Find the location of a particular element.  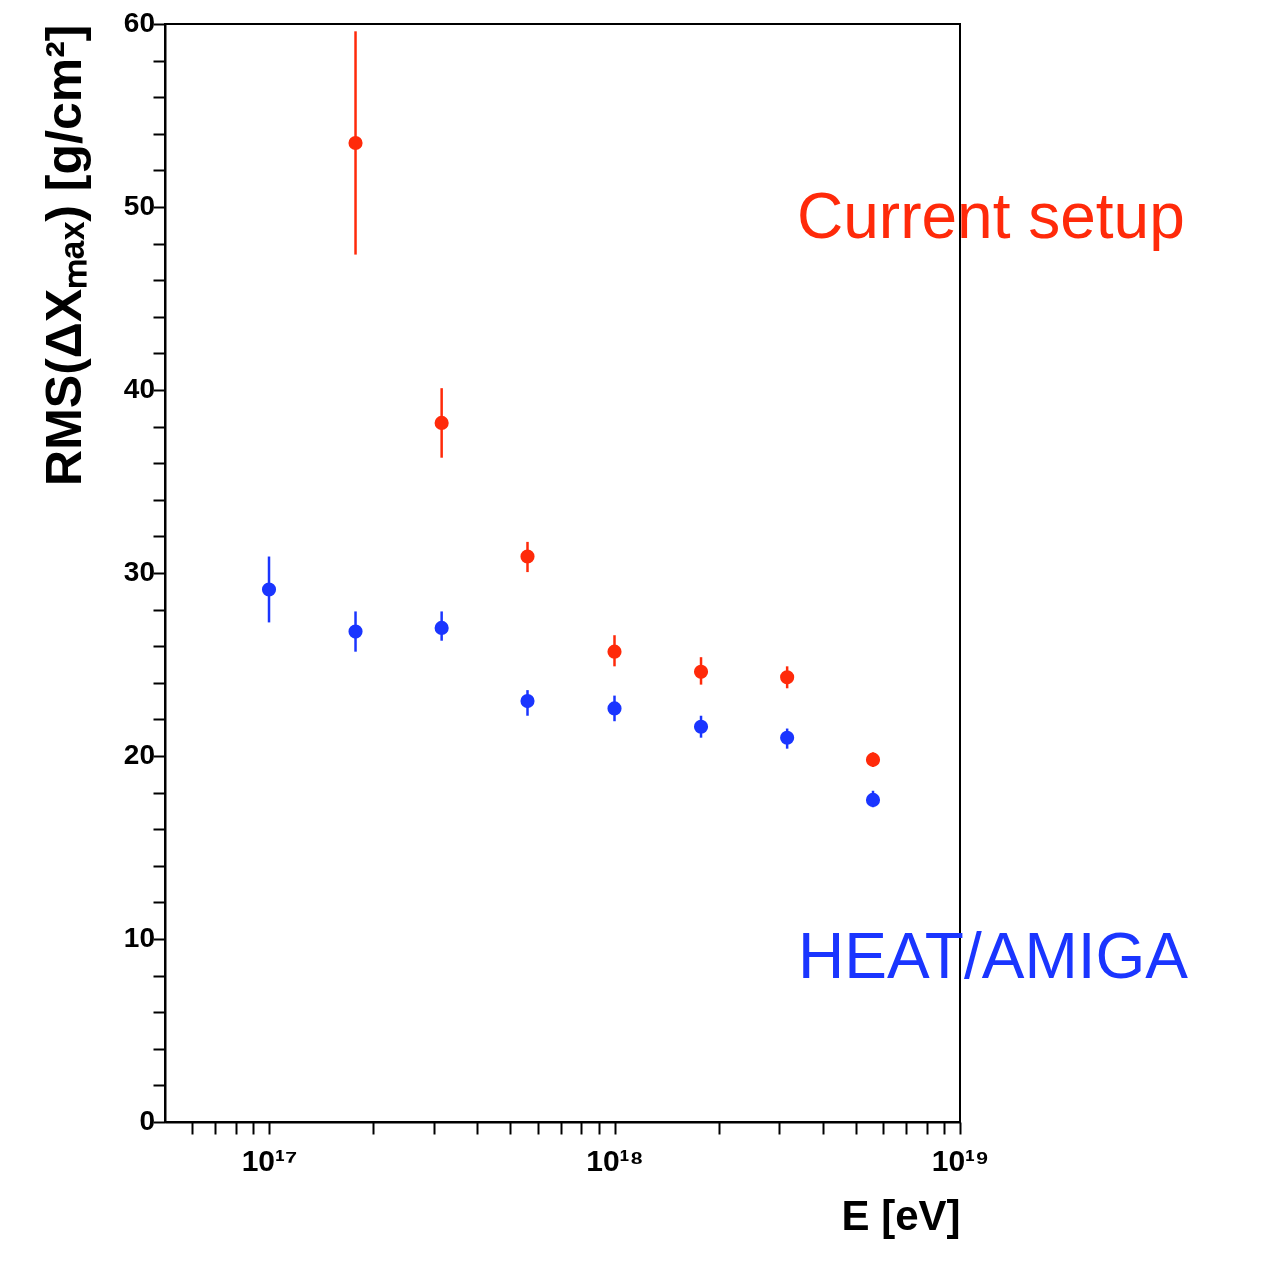

y-tick-label: 40 is located at coordinates (139, 388).